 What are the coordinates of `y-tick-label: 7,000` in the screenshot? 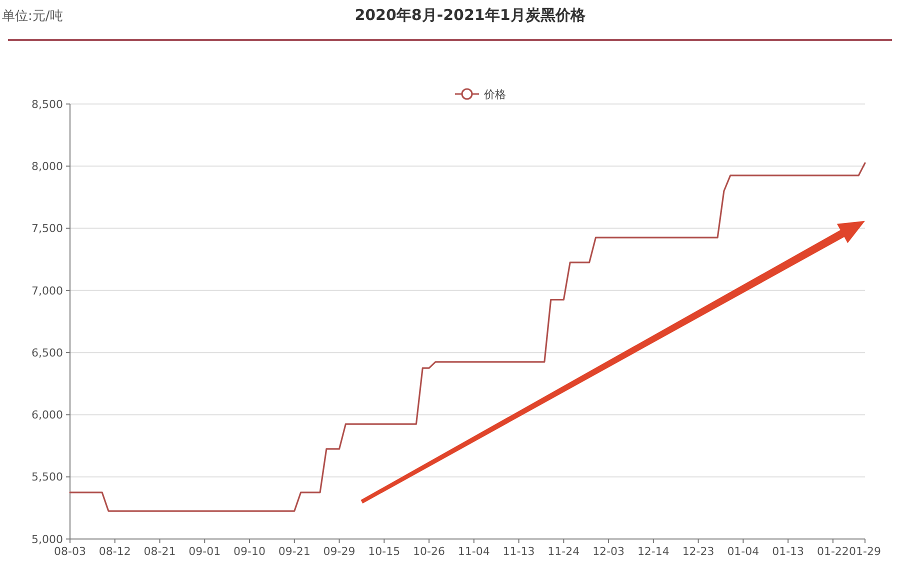 It's located at (47, 291).